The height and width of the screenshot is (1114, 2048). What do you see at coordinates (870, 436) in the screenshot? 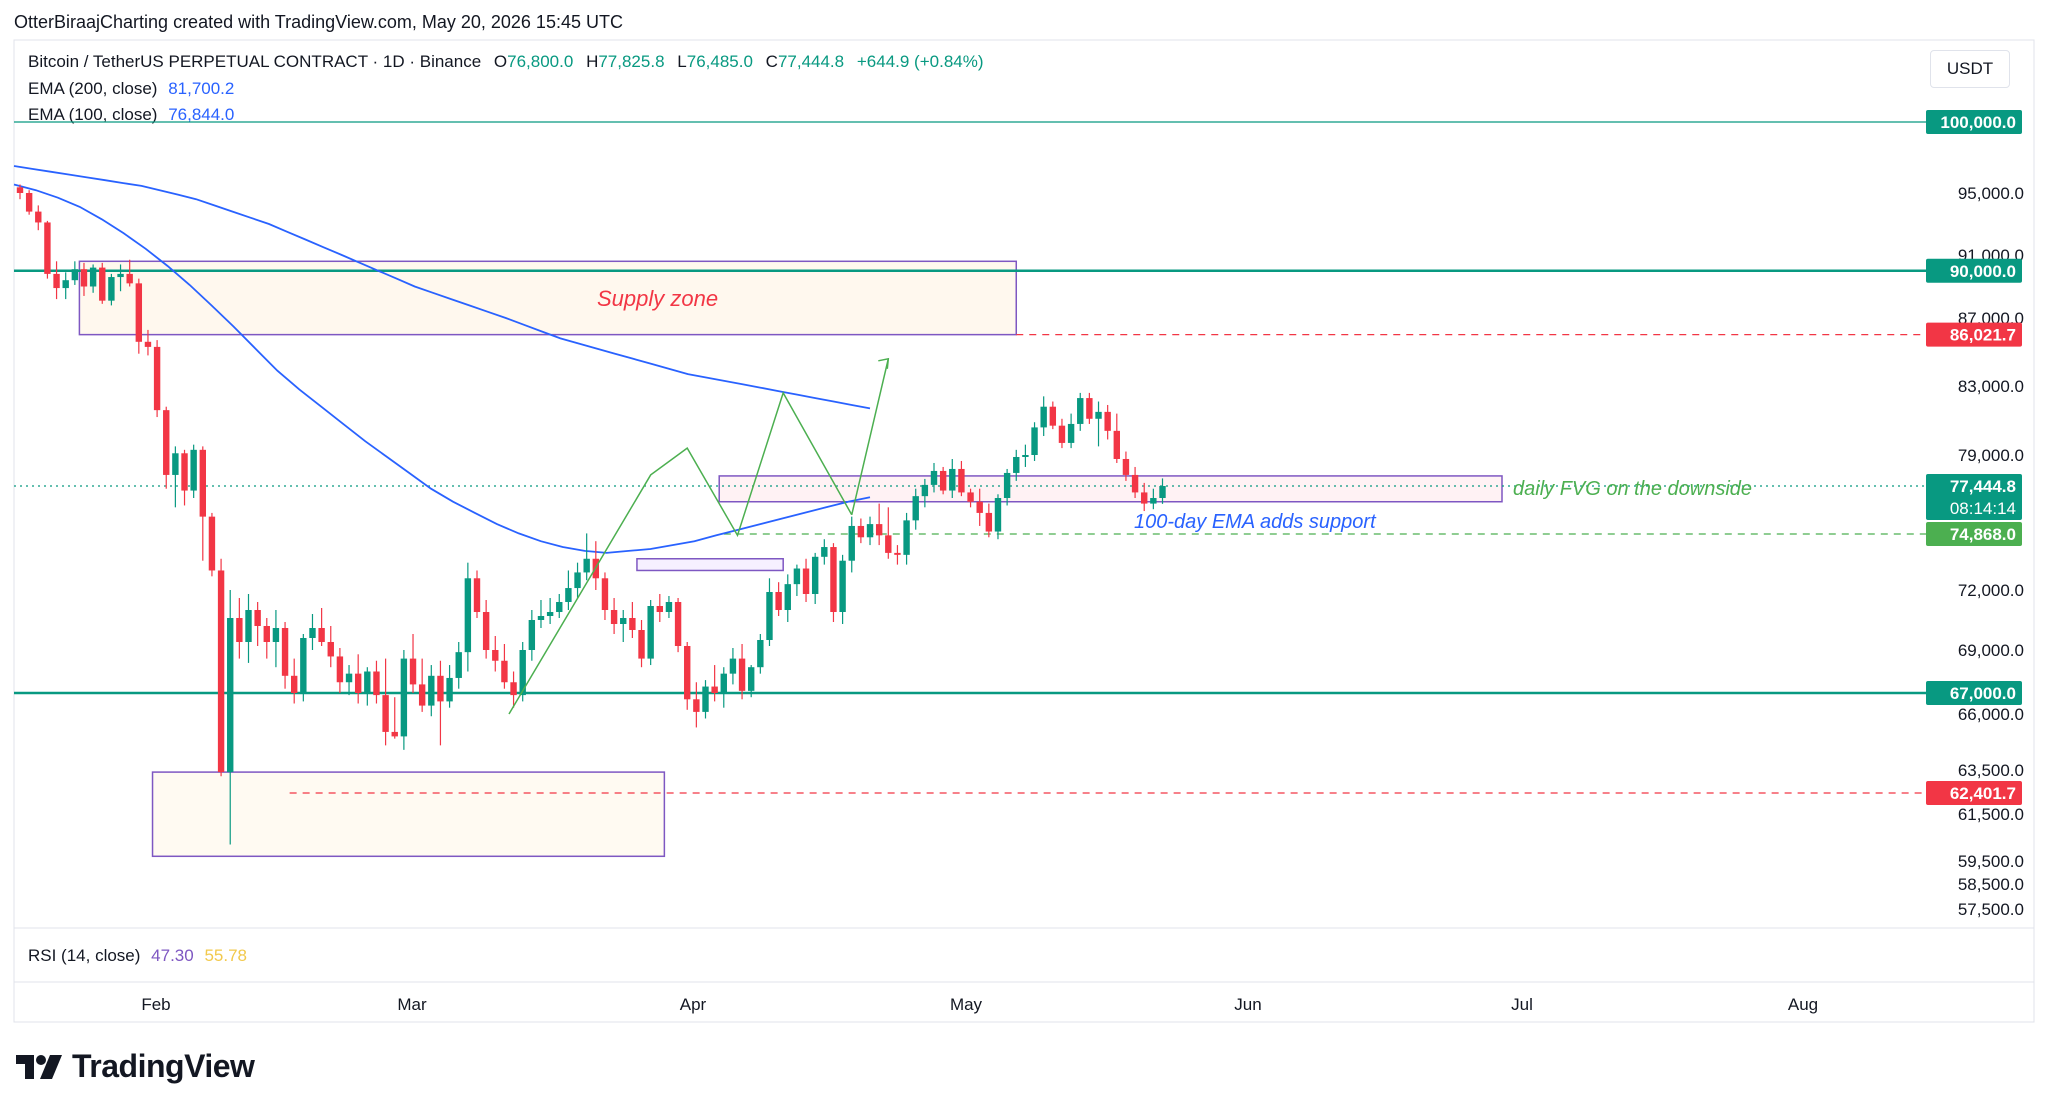
I see `projection-arrow` at bounding box center [870, 436].